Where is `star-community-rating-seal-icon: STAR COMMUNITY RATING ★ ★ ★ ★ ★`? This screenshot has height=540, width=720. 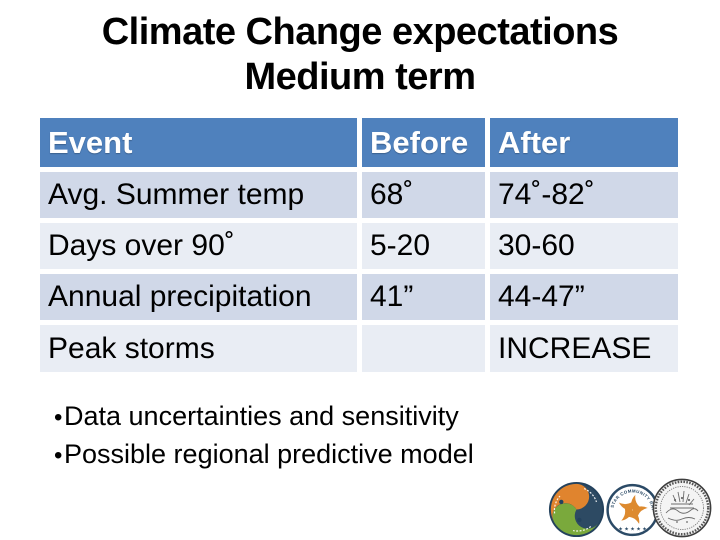 star-community-rating-seal-icon: STAR COMMUNITY RATING ★ ★ ★ ★ ★ is located at coordinates (632, 509).